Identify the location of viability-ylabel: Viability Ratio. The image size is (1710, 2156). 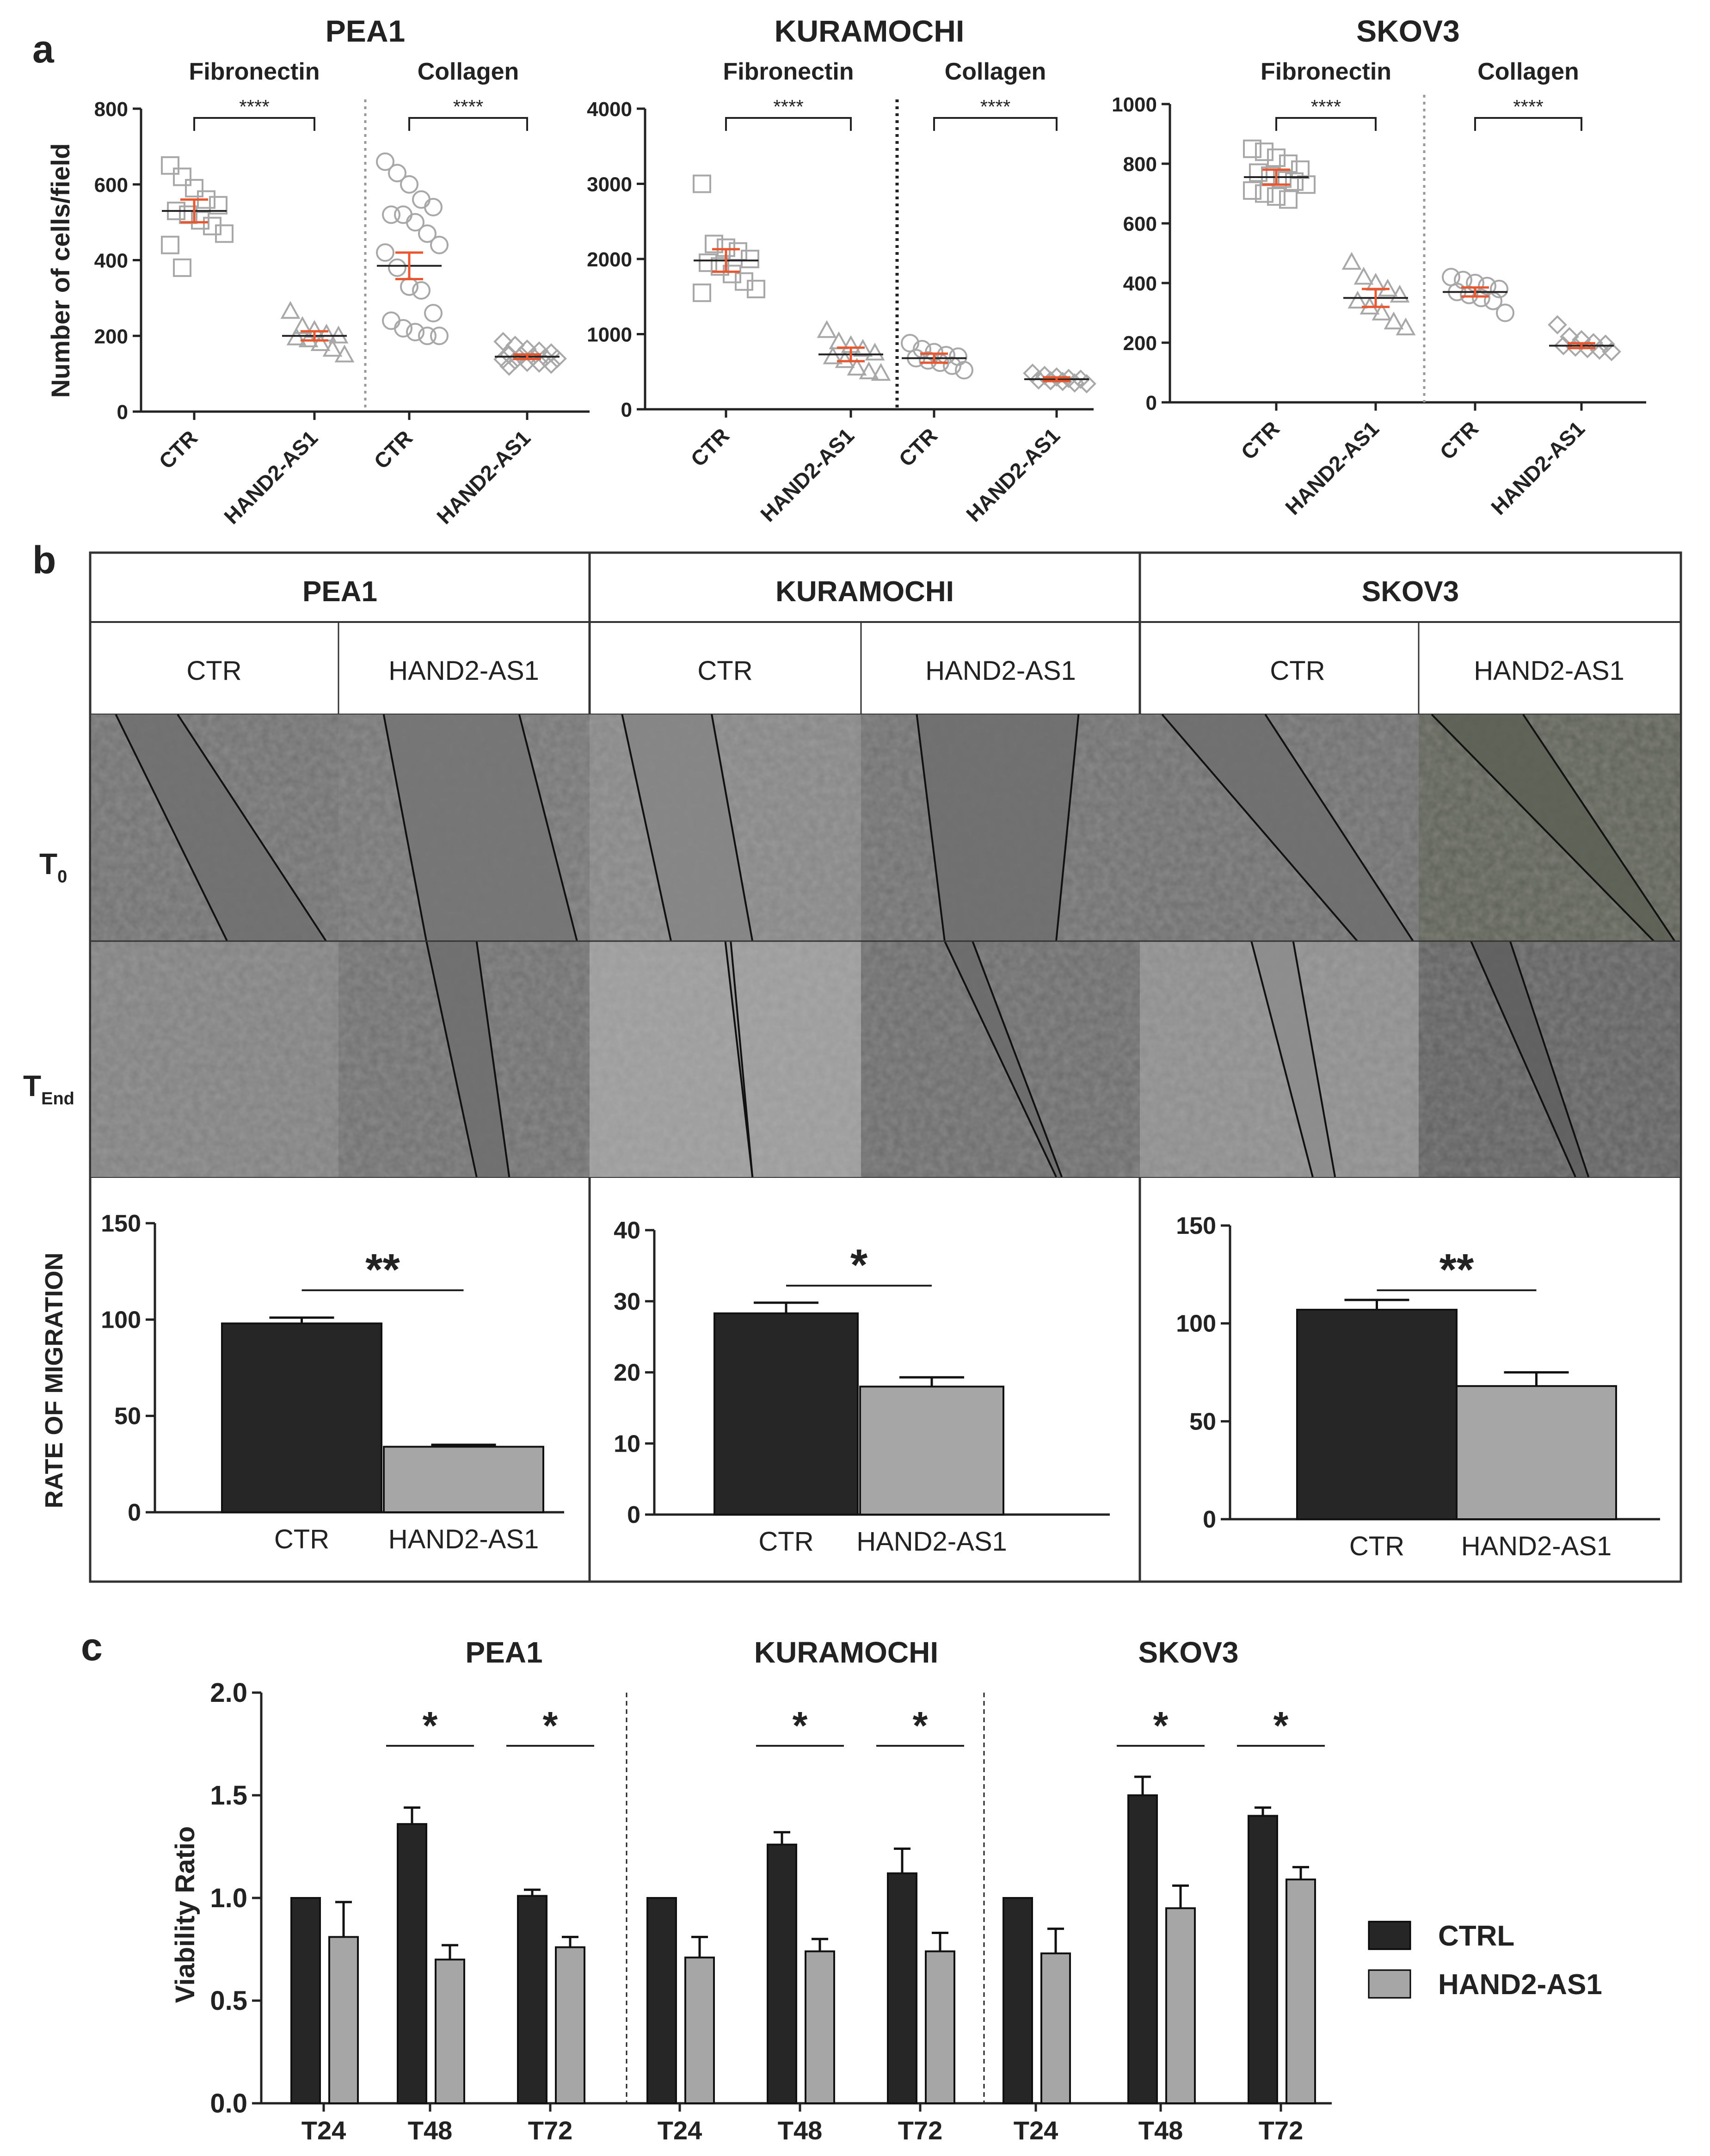
(185, 1915).